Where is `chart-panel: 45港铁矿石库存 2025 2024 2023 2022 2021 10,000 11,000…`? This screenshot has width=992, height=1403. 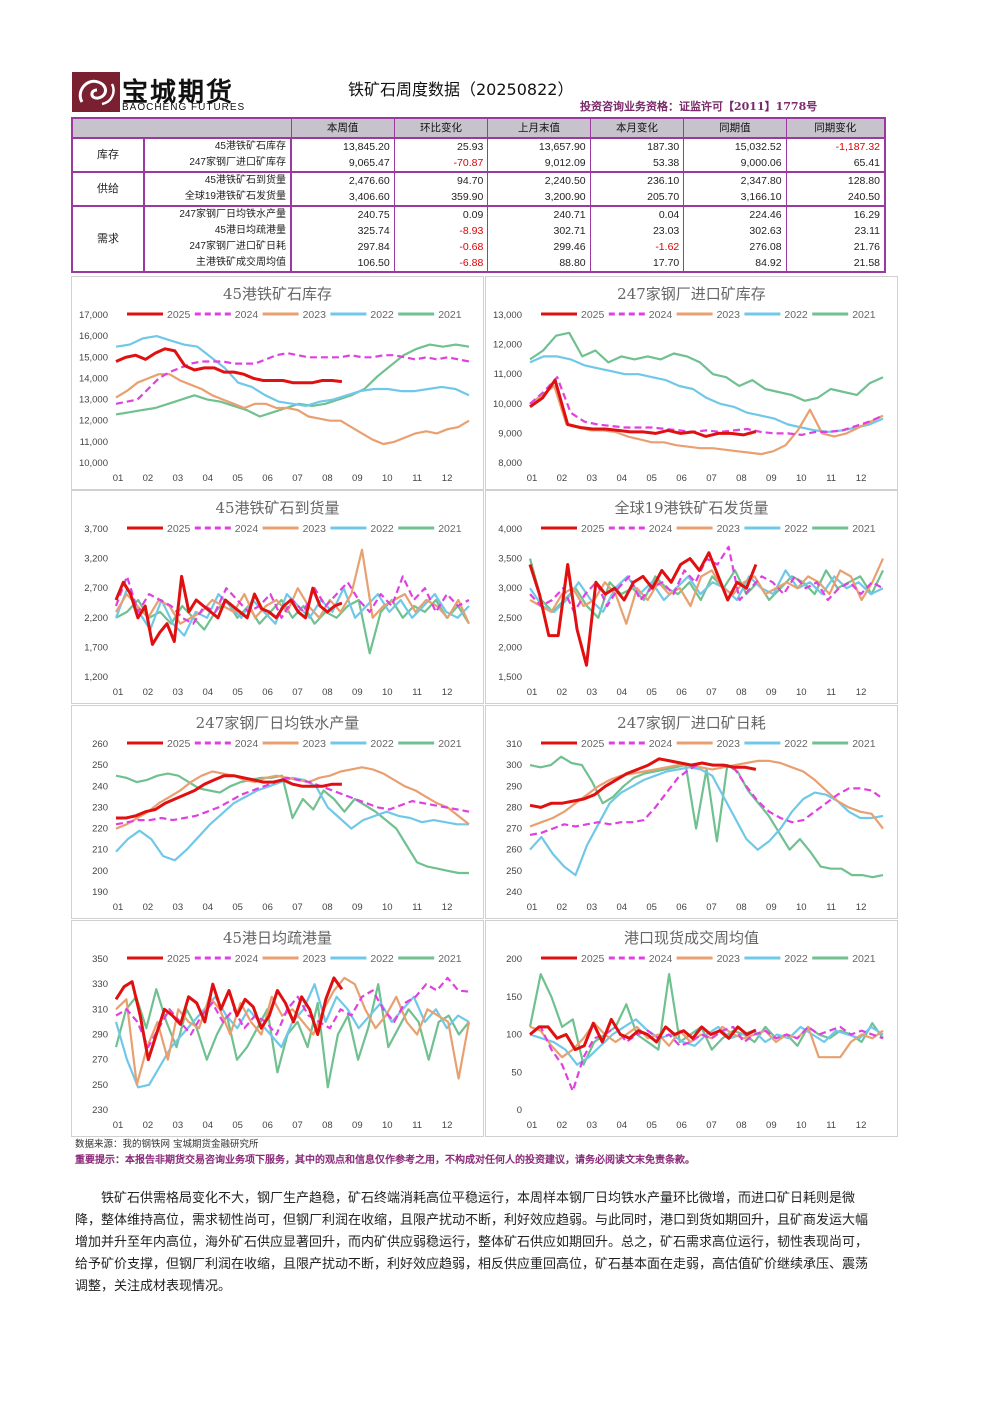 chart-panel: 45港铁矿石库存 2025 2024 2023 2022 2021 10,000 11,000… is located at coordinates (277, 383).